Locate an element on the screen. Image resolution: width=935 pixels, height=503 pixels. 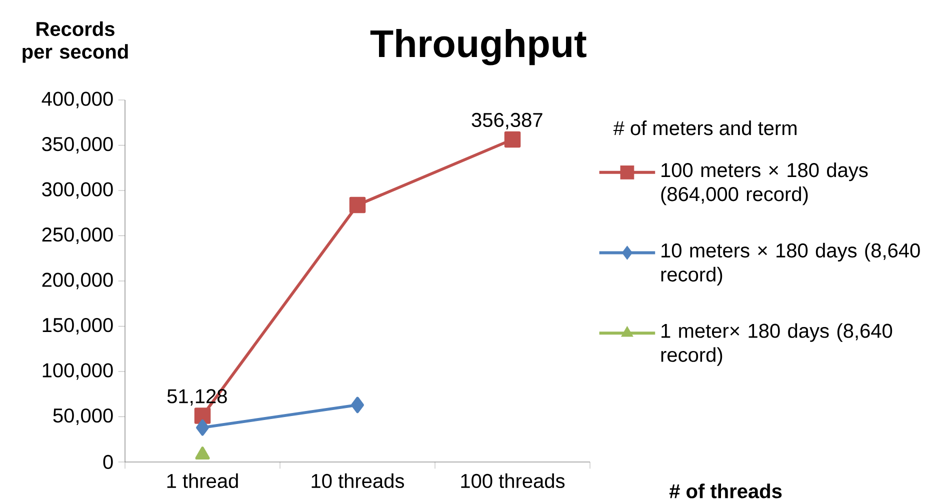
y-tick-label: 0 is located at coordinates (108, 462).